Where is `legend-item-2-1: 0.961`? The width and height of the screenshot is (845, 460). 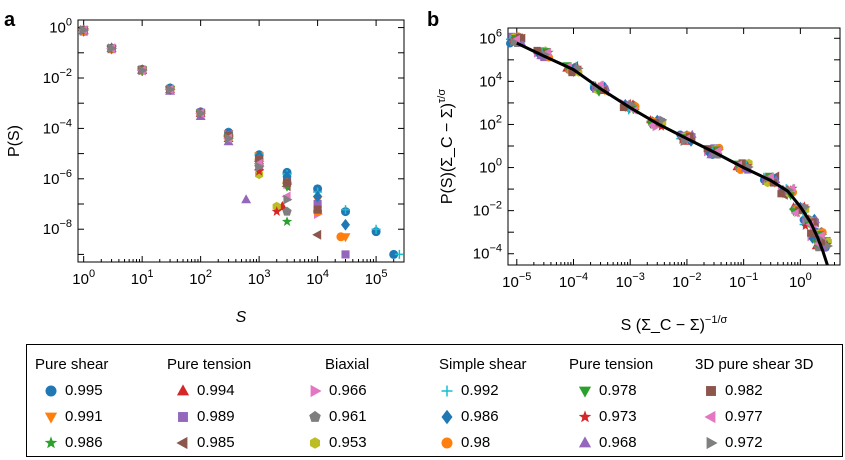 legend-item-2-1: 0.961 is located at coordinates (337, 416).